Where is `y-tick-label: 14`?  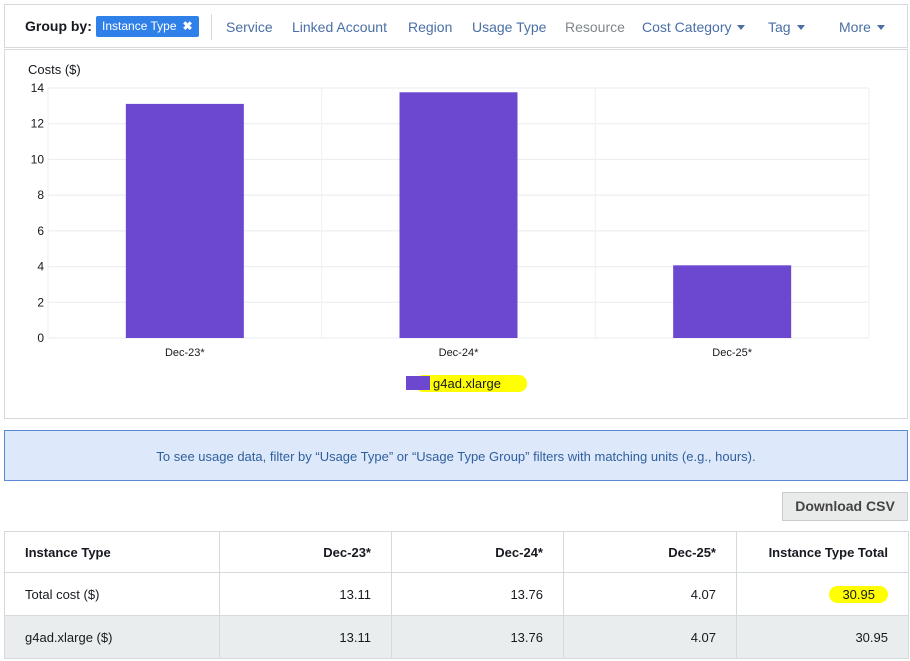 y-tick-label: 14 is located at coordinates (38, 88).